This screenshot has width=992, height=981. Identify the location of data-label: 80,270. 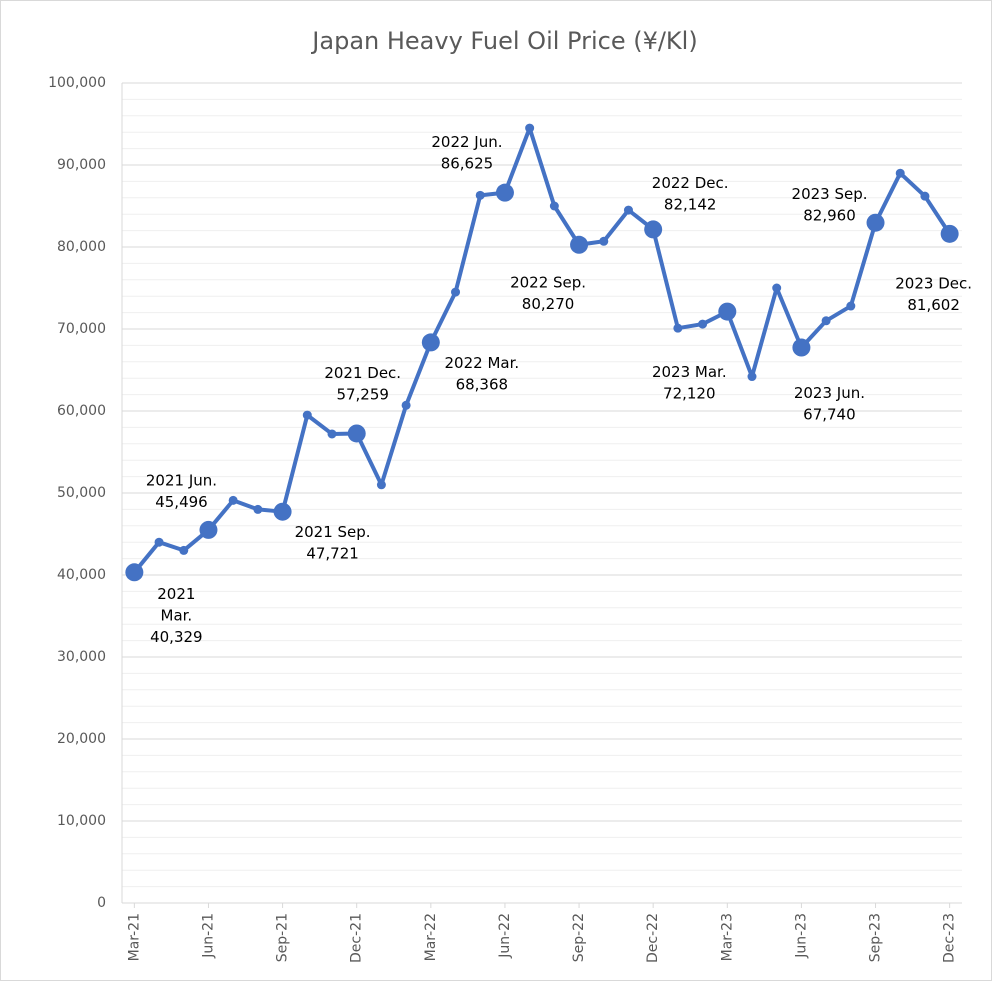
(548, 304).